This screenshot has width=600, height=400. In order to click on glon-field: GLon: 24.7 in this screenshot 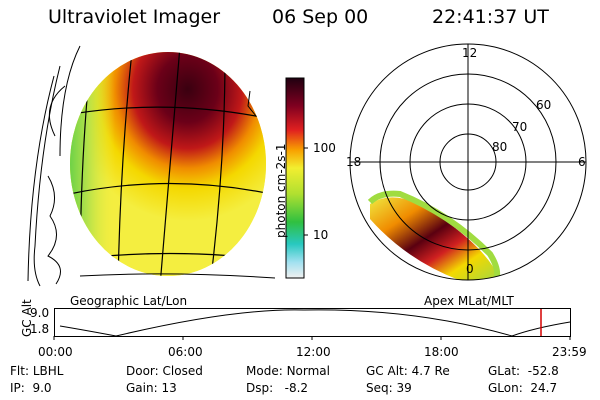, I will do `click(523, 388)`.